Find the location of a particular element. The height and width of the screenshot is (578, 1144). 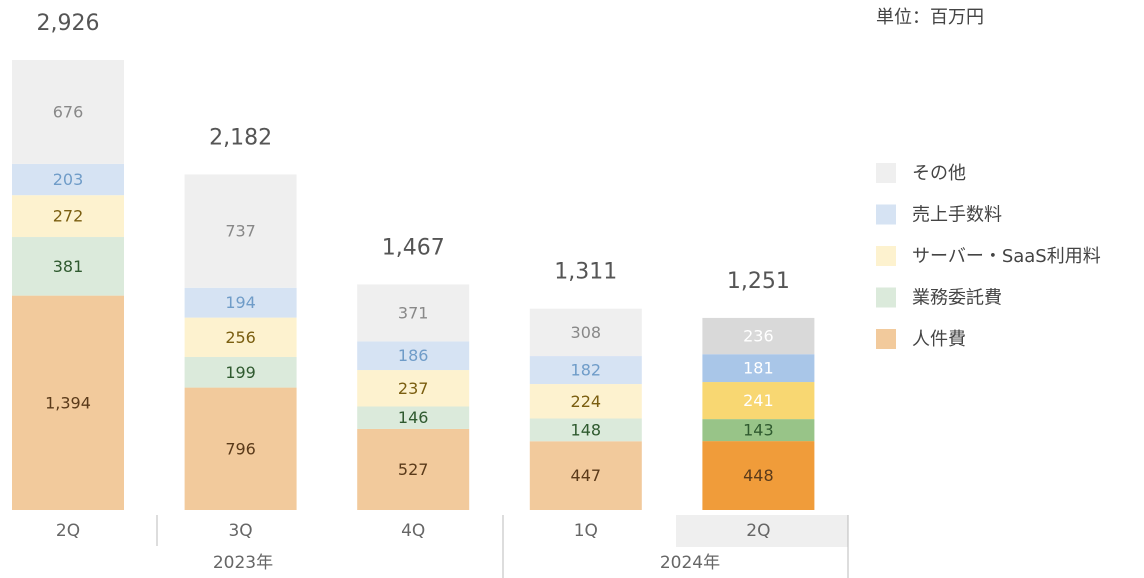

data-label: 272 is located at coordinates (68, 216).